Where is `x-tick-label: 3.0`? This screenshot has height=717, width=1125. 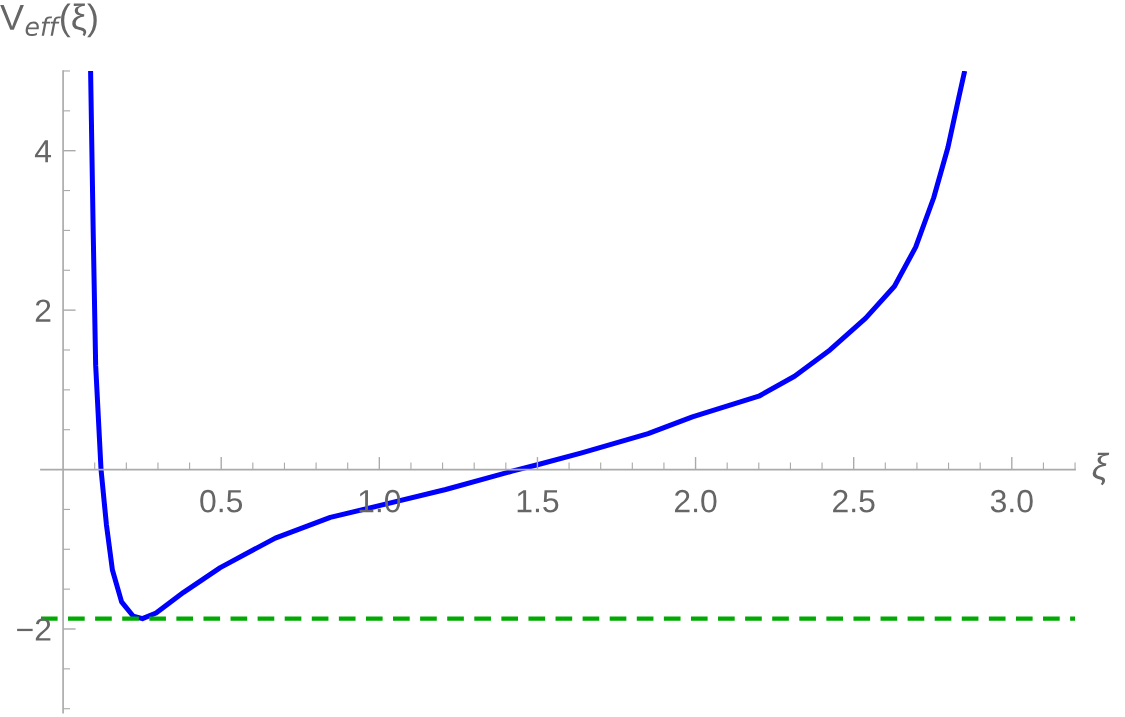
x-tick-label: 3.0 is located at coordinates (1011, 501).